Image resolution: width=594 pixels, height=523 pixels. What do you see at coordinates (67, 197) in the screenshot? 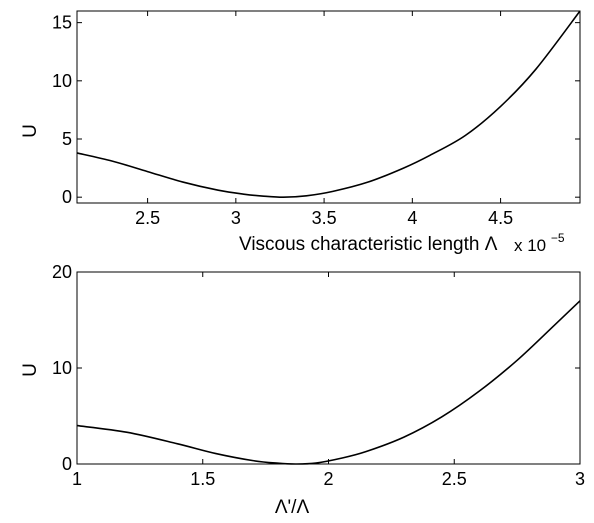
I see `top-y-tick-label: 0` at bounding box center [67, 197].